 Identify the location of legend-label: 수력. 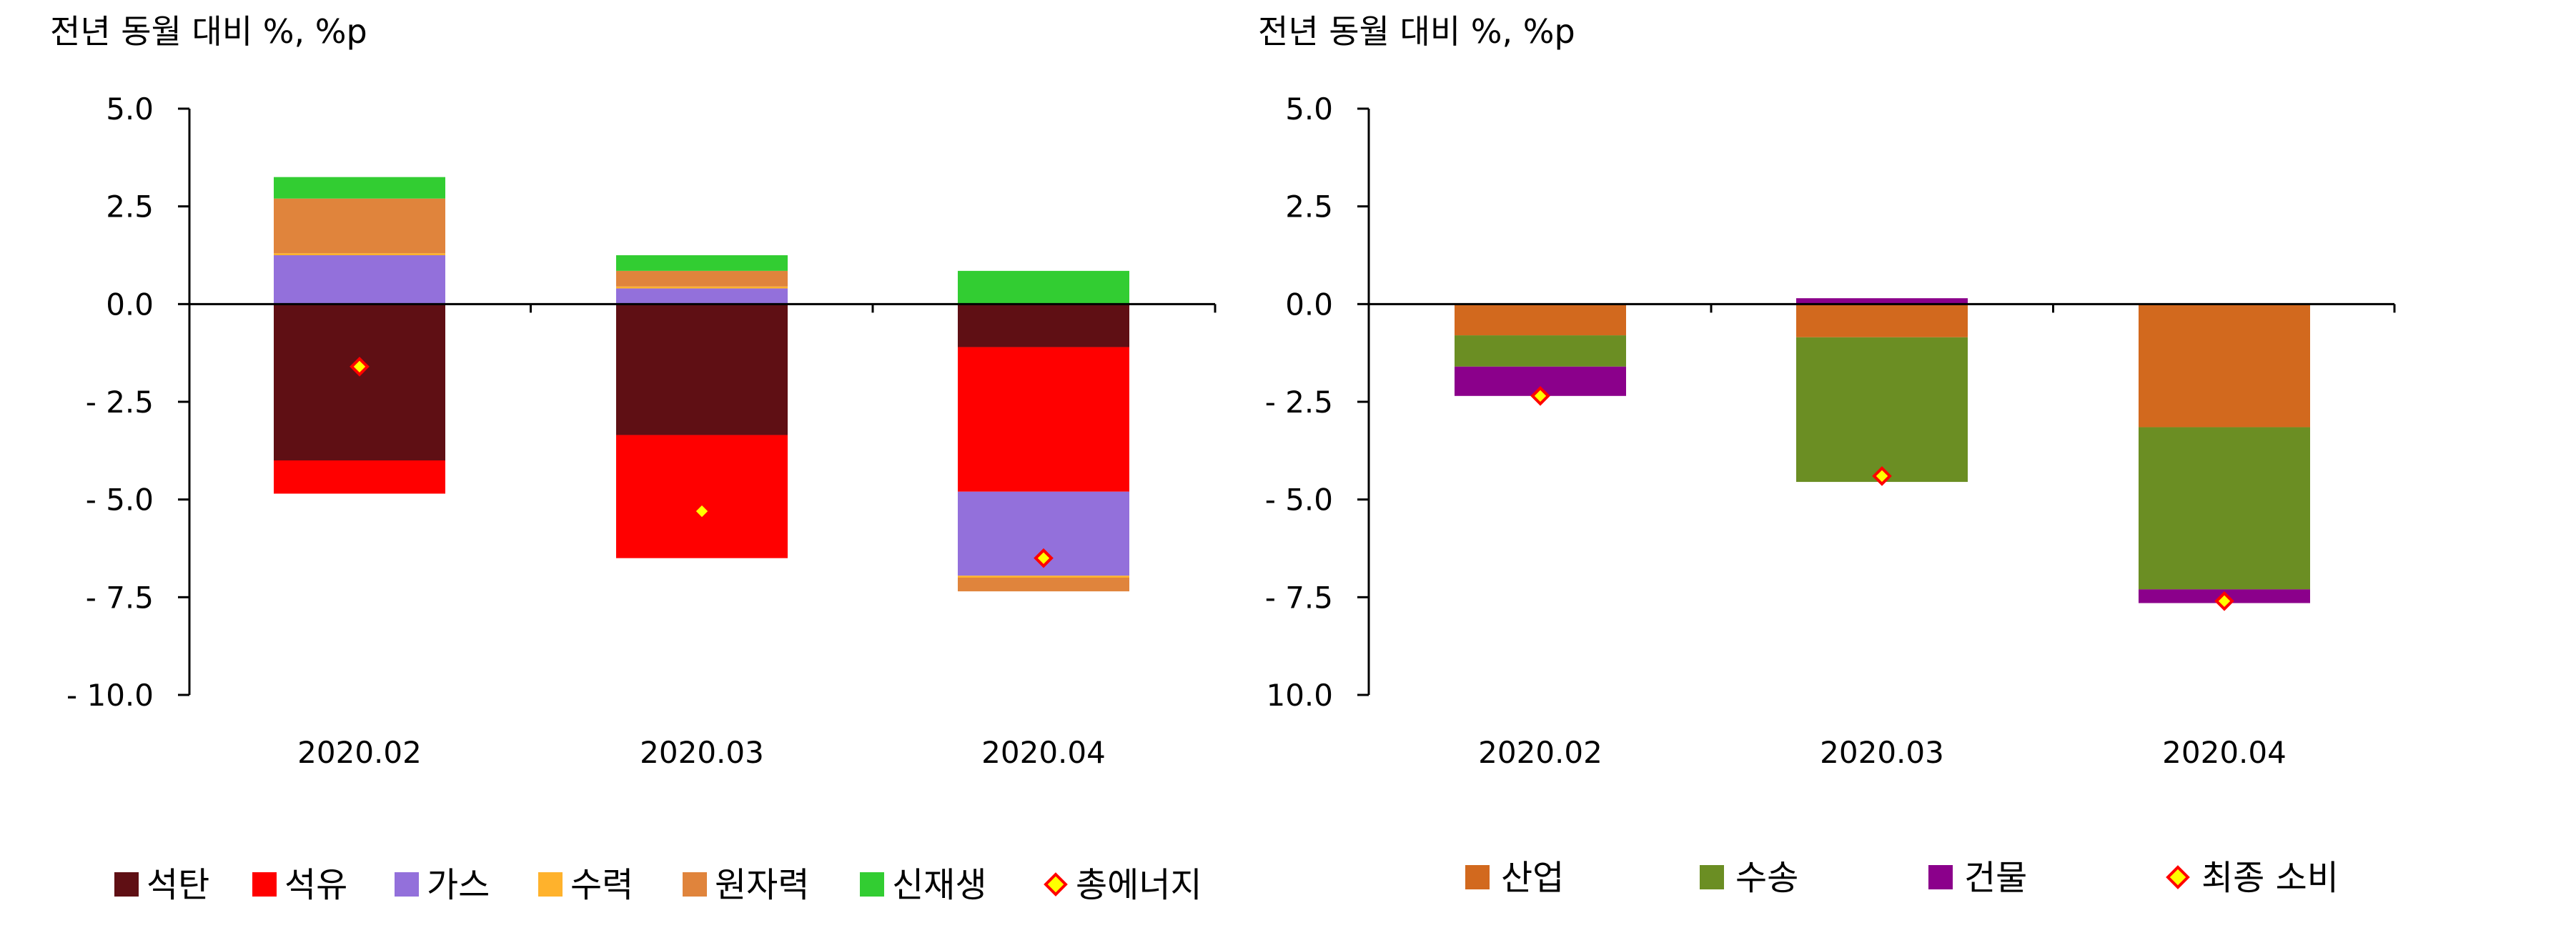
(602, 885).